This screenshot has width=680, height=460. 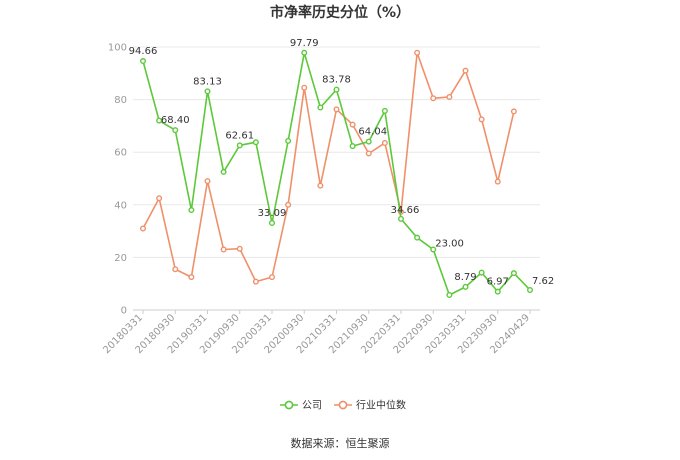 I want to click on data-label: 62.61, so click(x=239, y=135).